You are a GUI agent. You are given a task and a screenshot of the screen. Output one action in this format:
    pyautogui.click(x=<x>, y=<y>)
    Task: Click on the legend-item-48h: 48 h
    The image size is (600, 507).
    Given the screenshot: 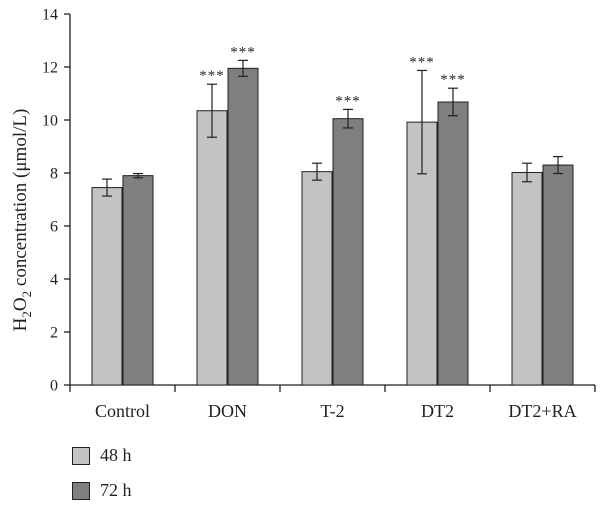 What is the action you would take?
    pyautogui.click(x=102, y=455)
    